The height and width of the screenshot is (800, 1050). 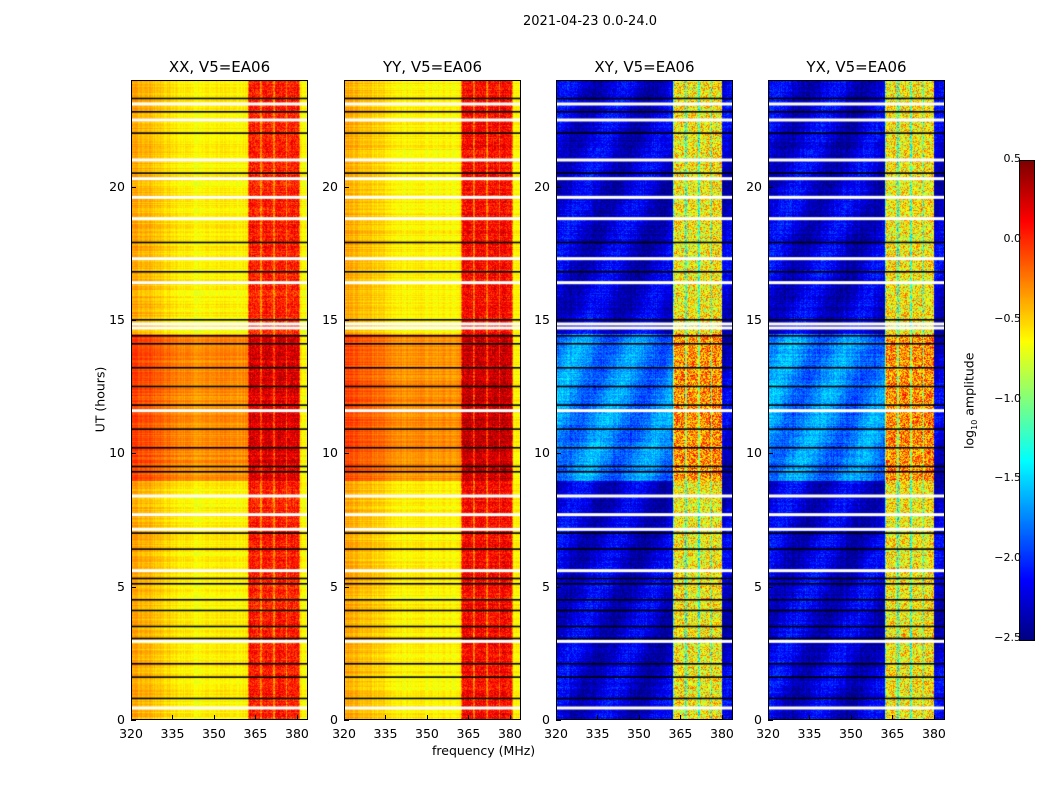 What do you see at coordinates (970, 400) in the screenshot?
I see `colorbar-label: log10 amplitude` at bounding box center [970, 400].